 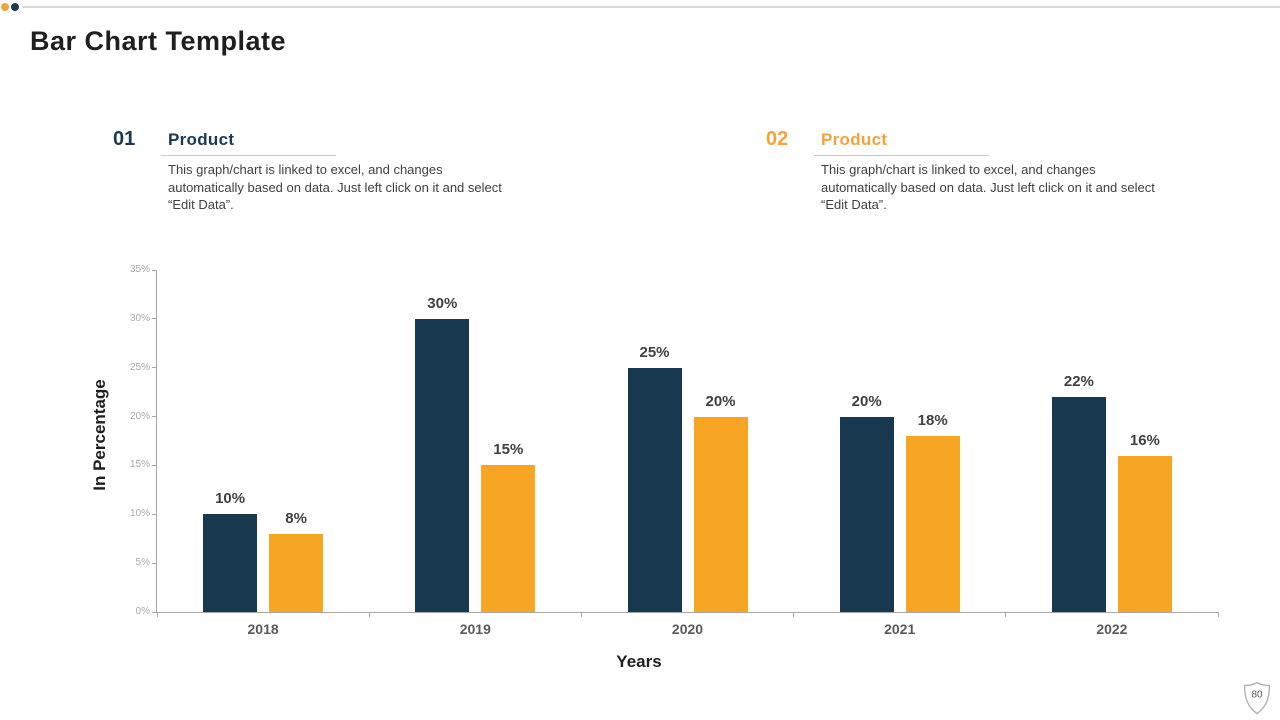 What do you see at coordinates (442, 303) in the screenshot?
I see `2019-series1-value-label: 30%` at bounding box center [442, 303].